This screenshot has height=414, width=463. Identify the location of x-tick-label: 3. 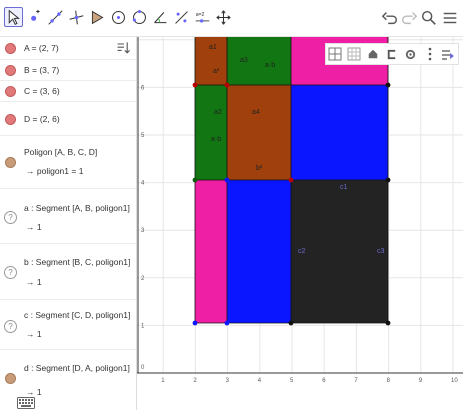
(228, 381).